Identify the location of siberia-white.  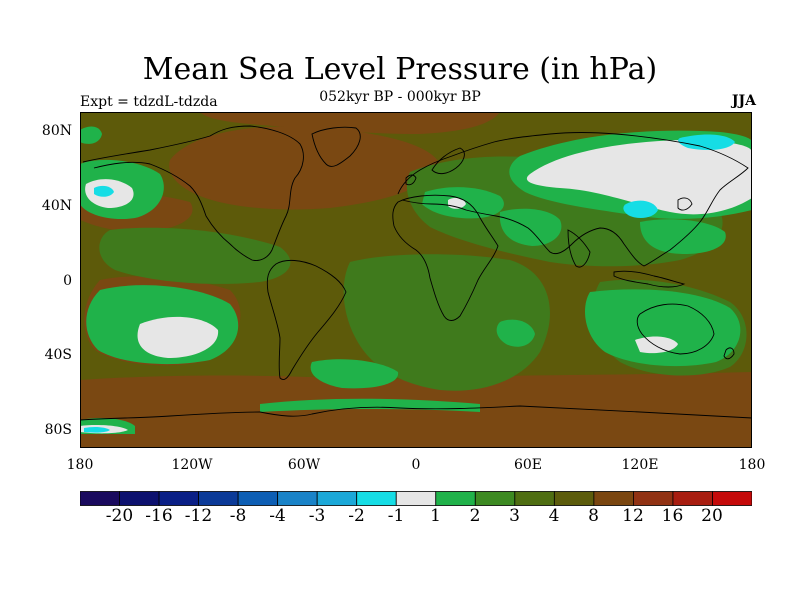
(639, 177).